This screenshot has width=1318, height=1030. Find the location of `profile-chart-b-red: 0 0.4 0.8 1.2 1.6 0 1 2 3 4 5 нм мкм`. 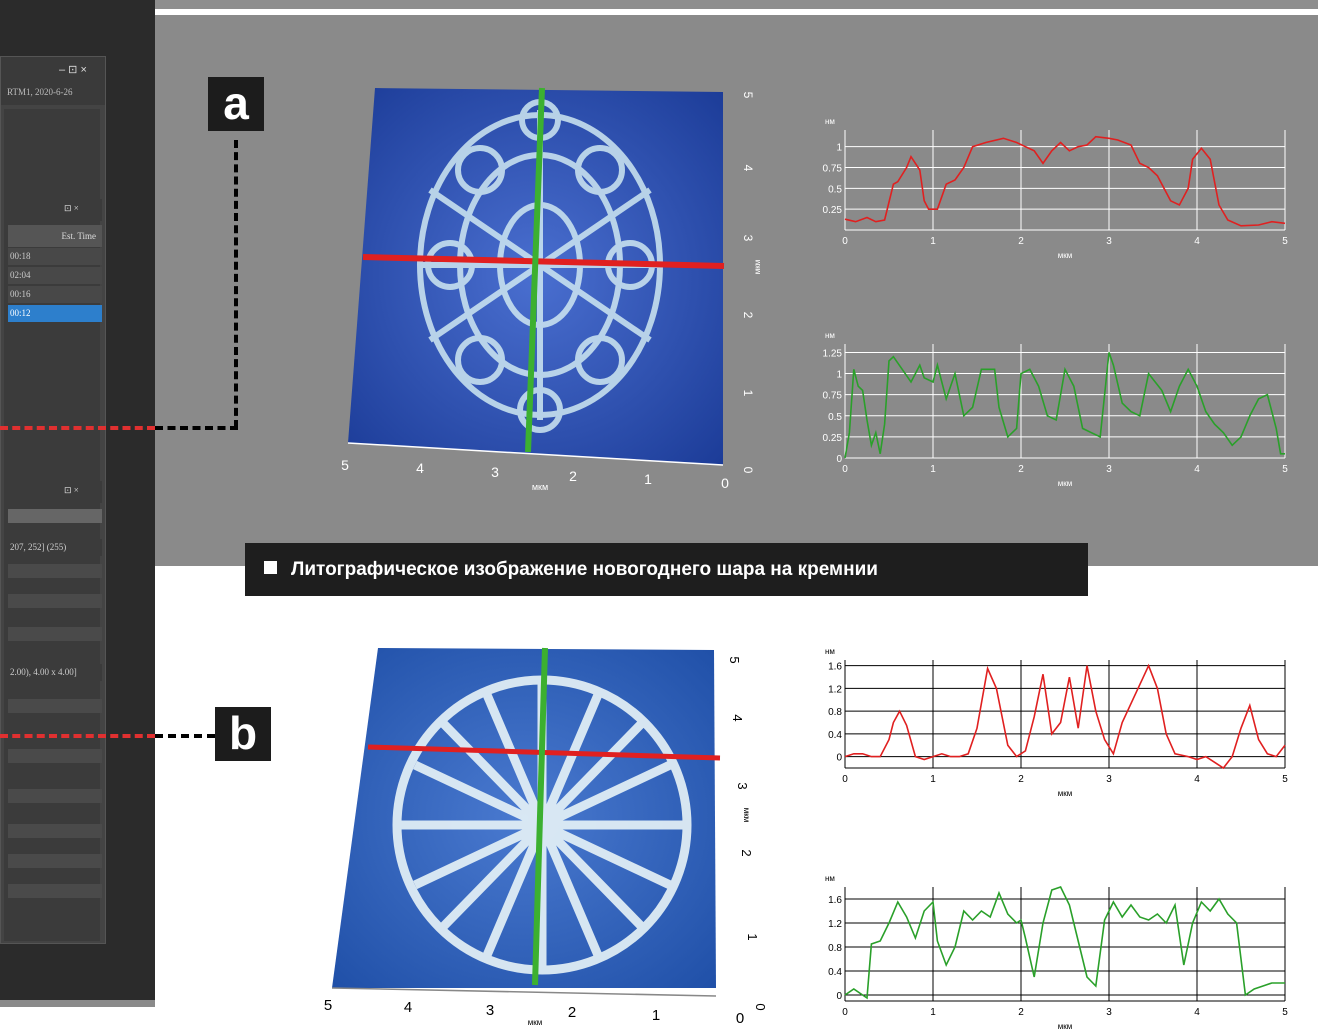

profile-chart-b-red: 0 0.4 0.8 1.2 1.6 0 1 2 3 4 5 нм мкм is located at coordinates (1056, 722).